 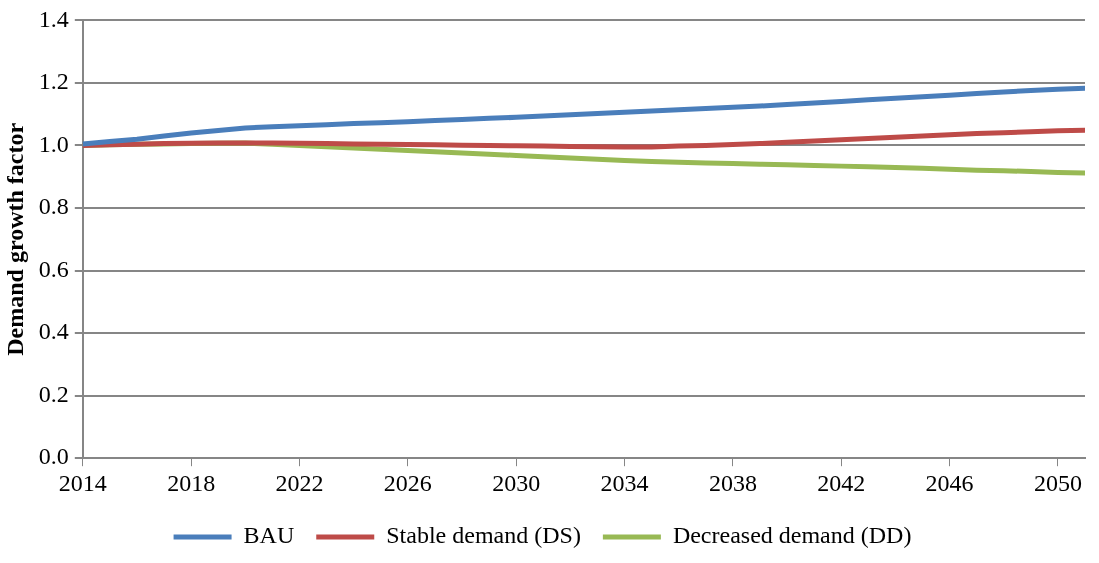 I want to click on y-tick-label: 0.4, so click(x=53, y=331).